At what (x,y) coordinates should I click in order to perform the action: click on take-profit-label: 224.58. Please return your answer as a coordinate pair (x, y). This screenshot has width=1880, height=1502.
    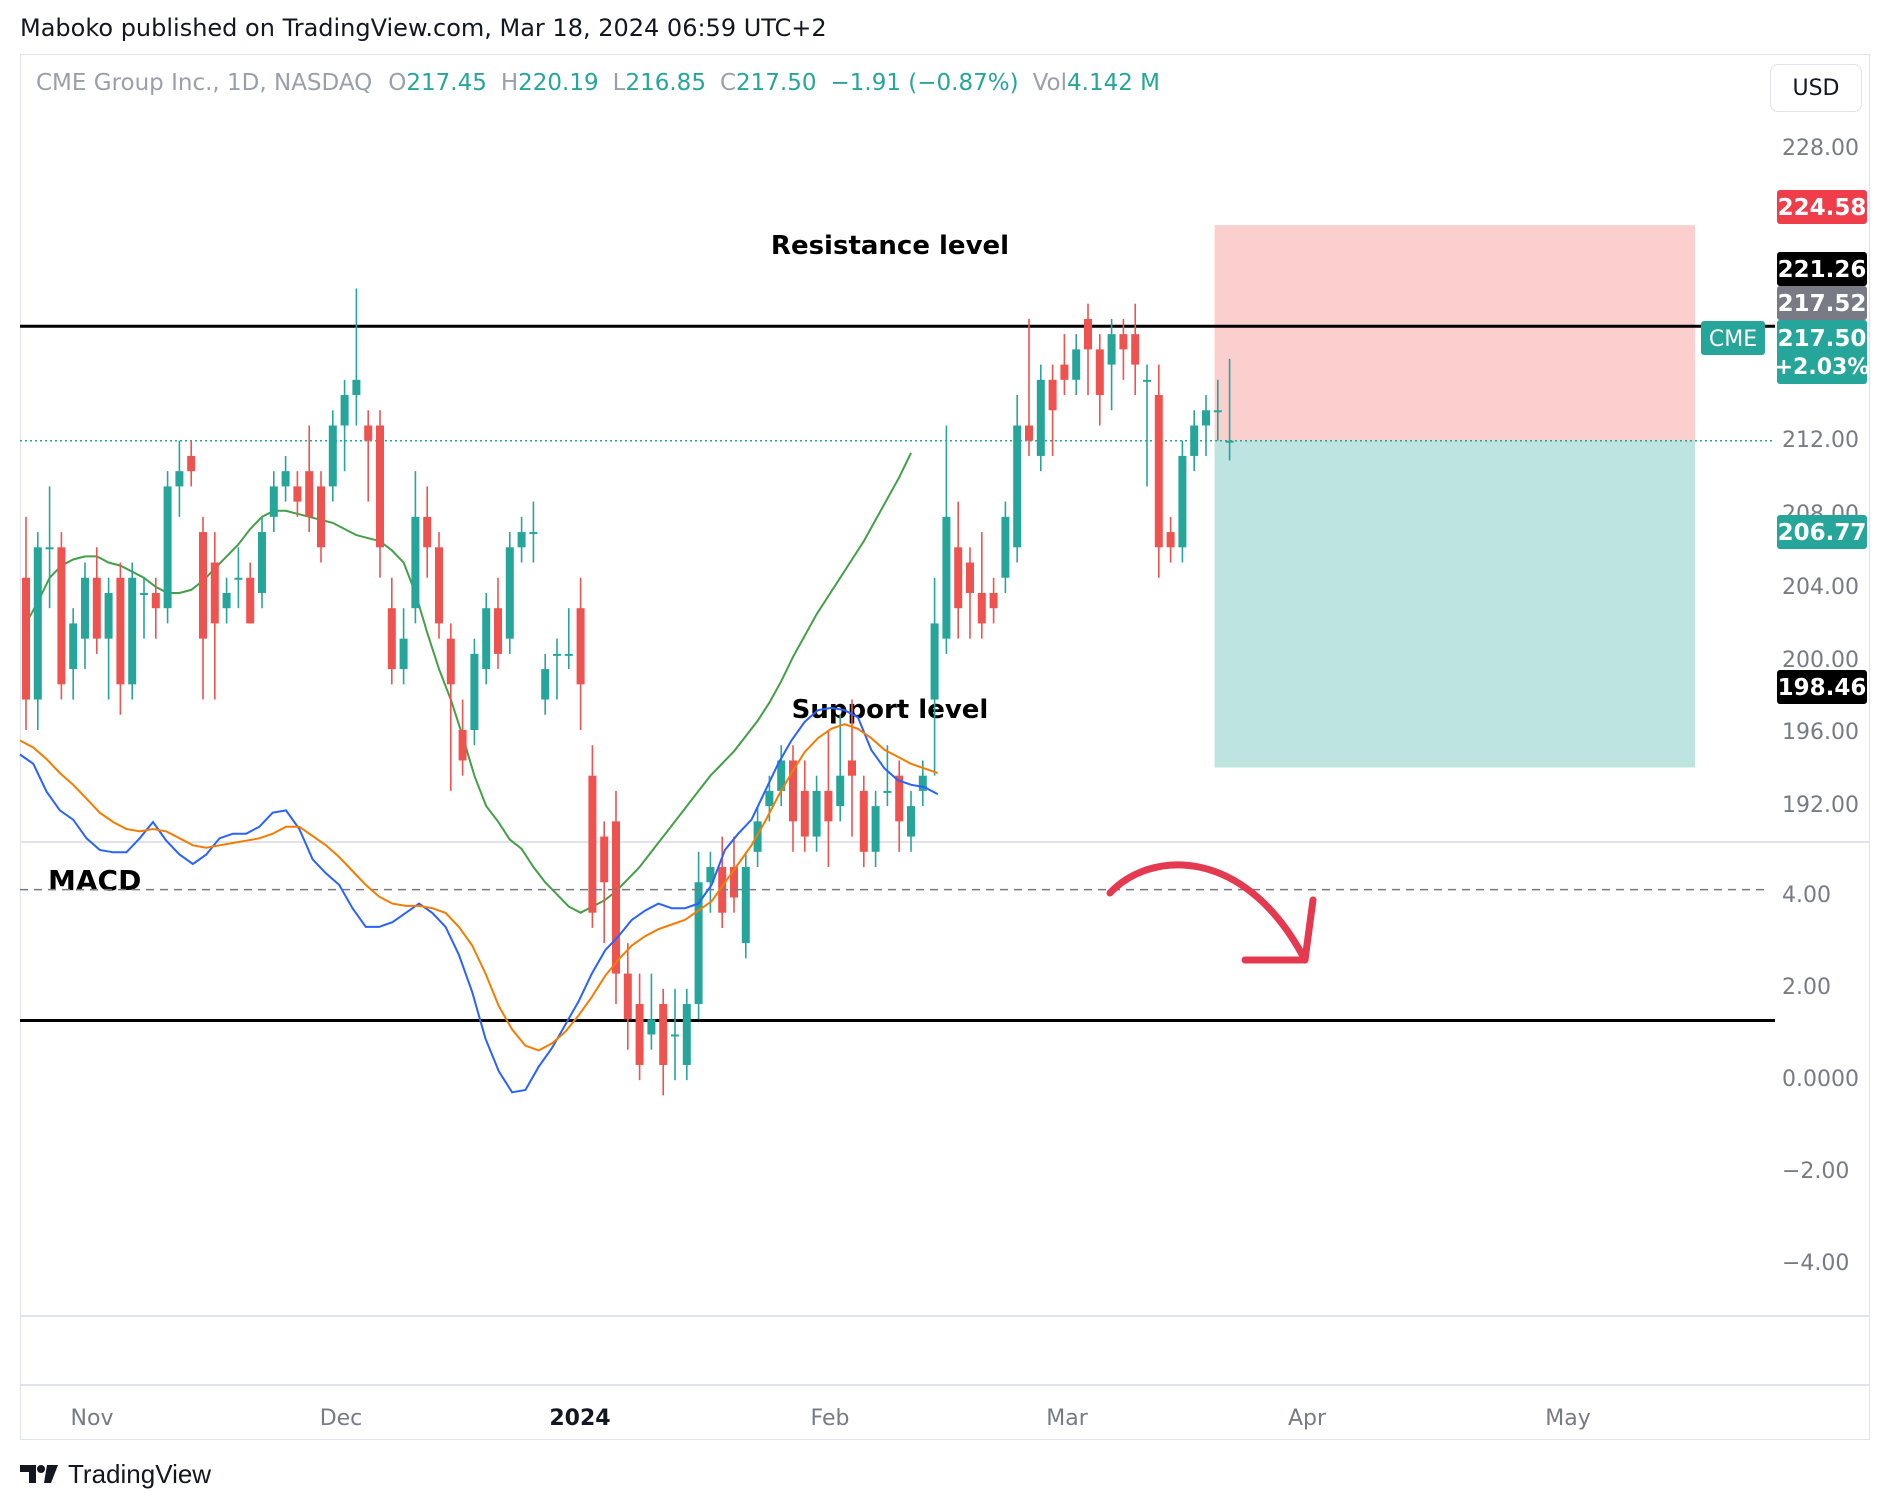
    Looking at the image, I should click on (1822, 208).